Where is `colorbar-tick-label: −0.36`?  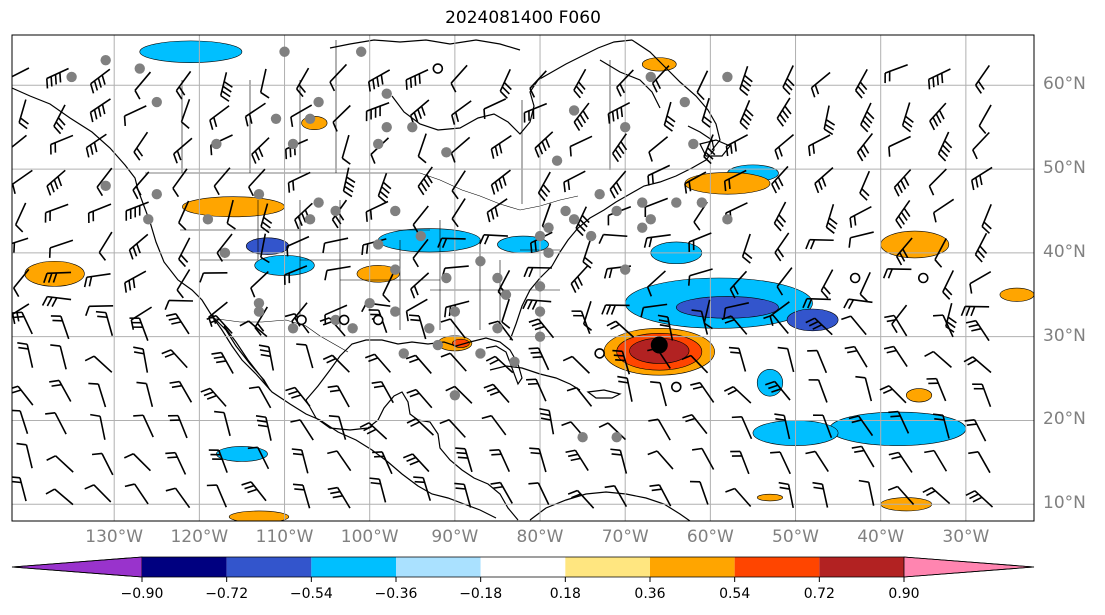 colorbar-tick-label: −0.36 is located at coordinates (396, 594).